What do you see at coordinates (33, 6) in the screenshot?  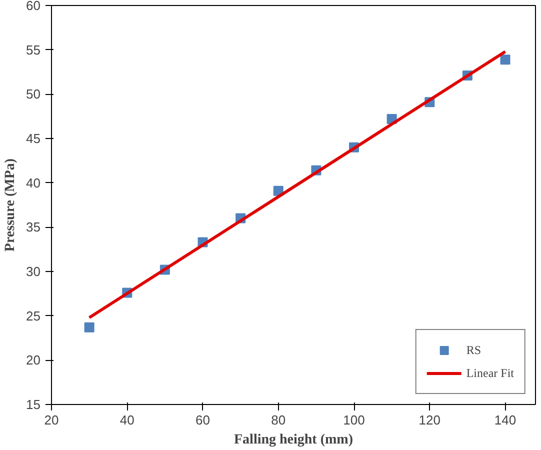 I see `y-tick-label: 60` at bounding box center [33, 6].